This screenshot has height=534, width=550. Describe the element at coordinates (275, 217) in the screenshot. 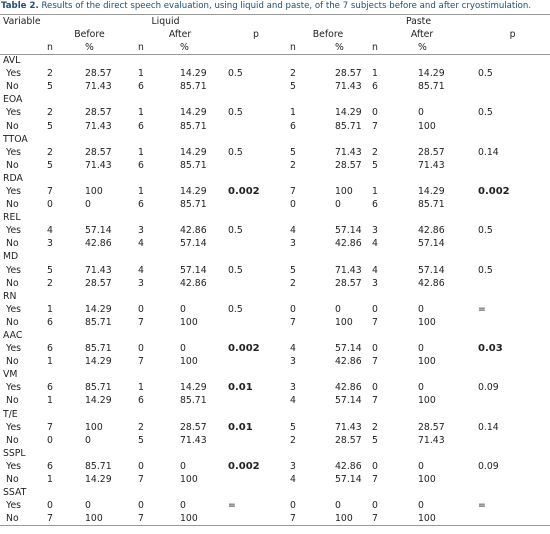

I see `variable-row: REL` at that location.